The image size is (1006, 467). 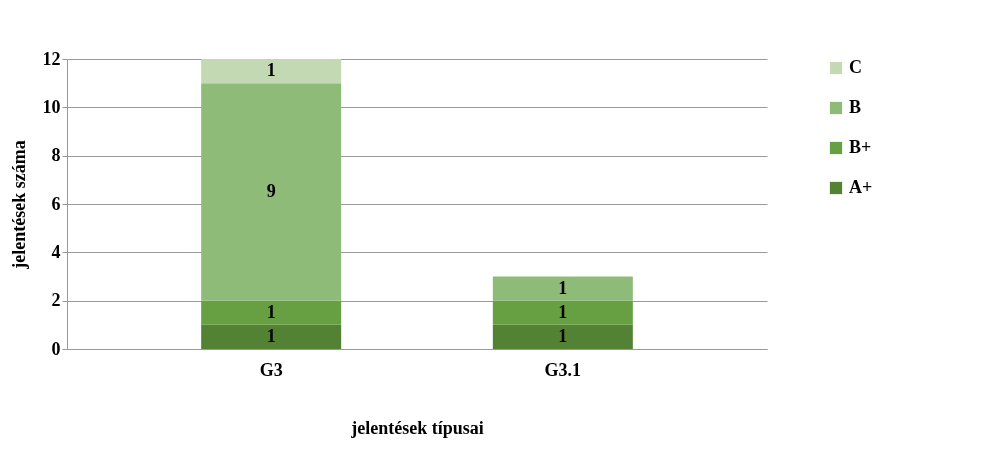 What do you see at coordinates (56, 300) in the screenshot?
I see `y-tick-label: 2` at bounding box center [56, 300].